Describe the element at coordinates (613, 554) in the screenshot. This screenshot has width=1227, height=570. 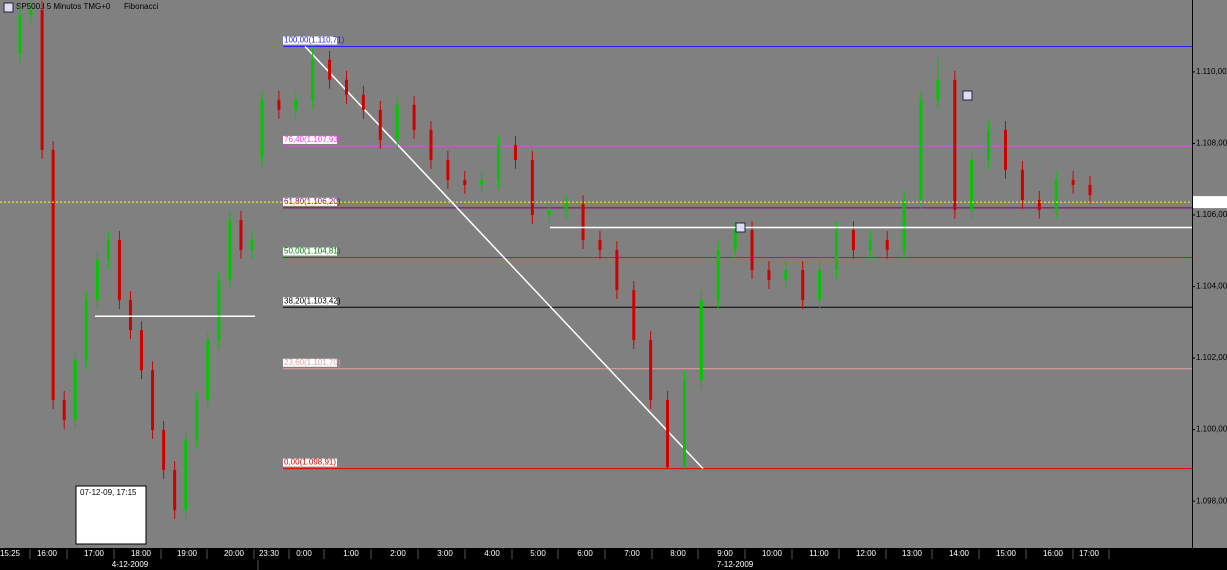
I see `time-axis` at that location.